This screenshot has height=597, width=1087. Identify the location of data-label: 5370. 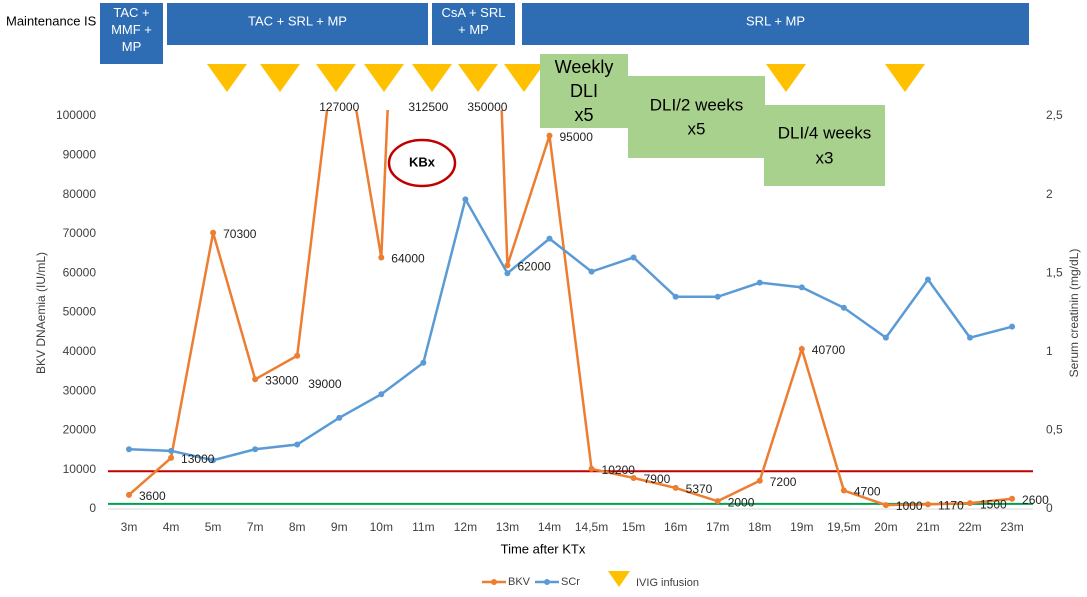
(699, 489).